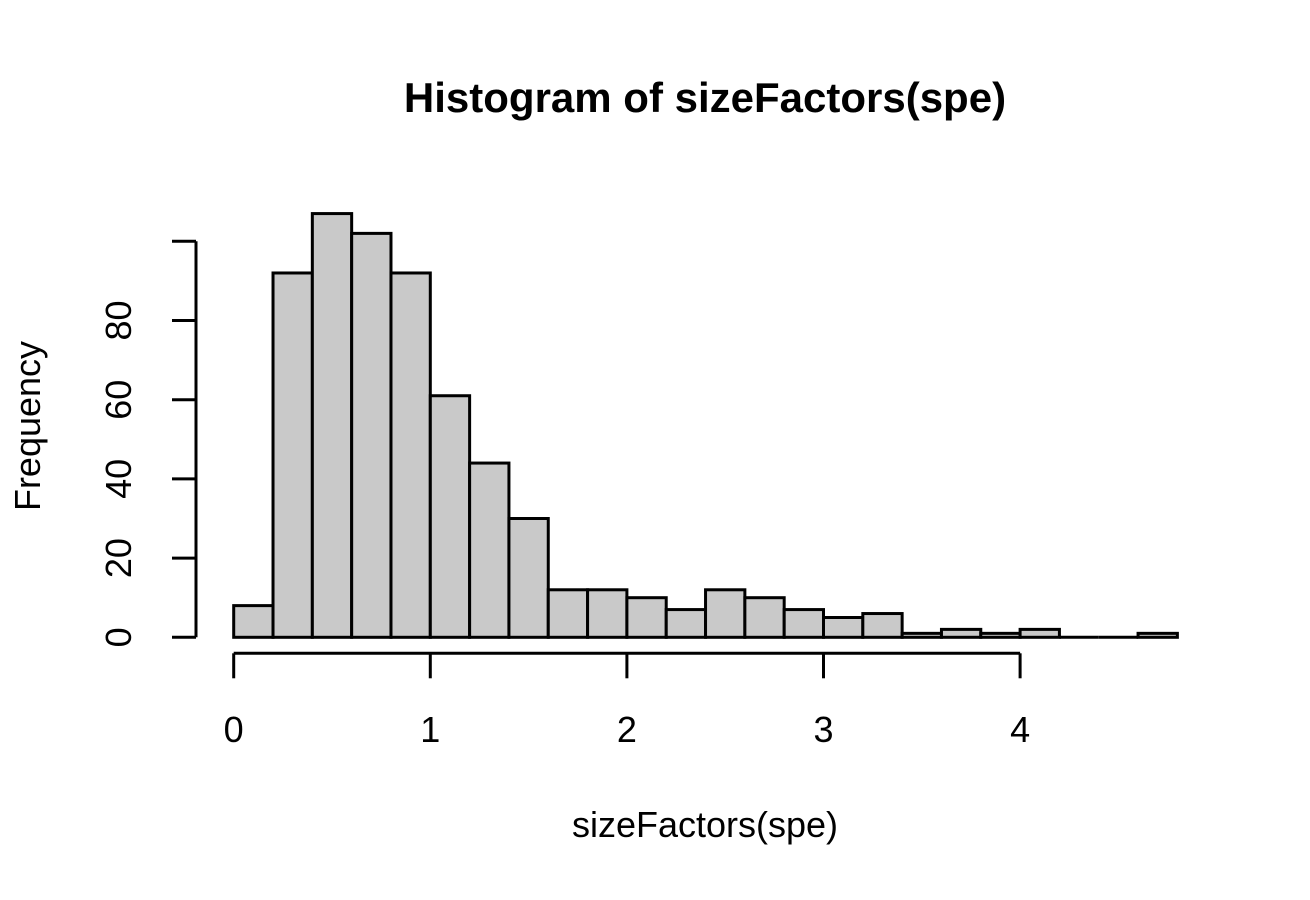 The image size is (1310, 900). Describe the element at coordinates (27, 426) in the screenshot. I see `y-axis-title: Frequency` at that location.